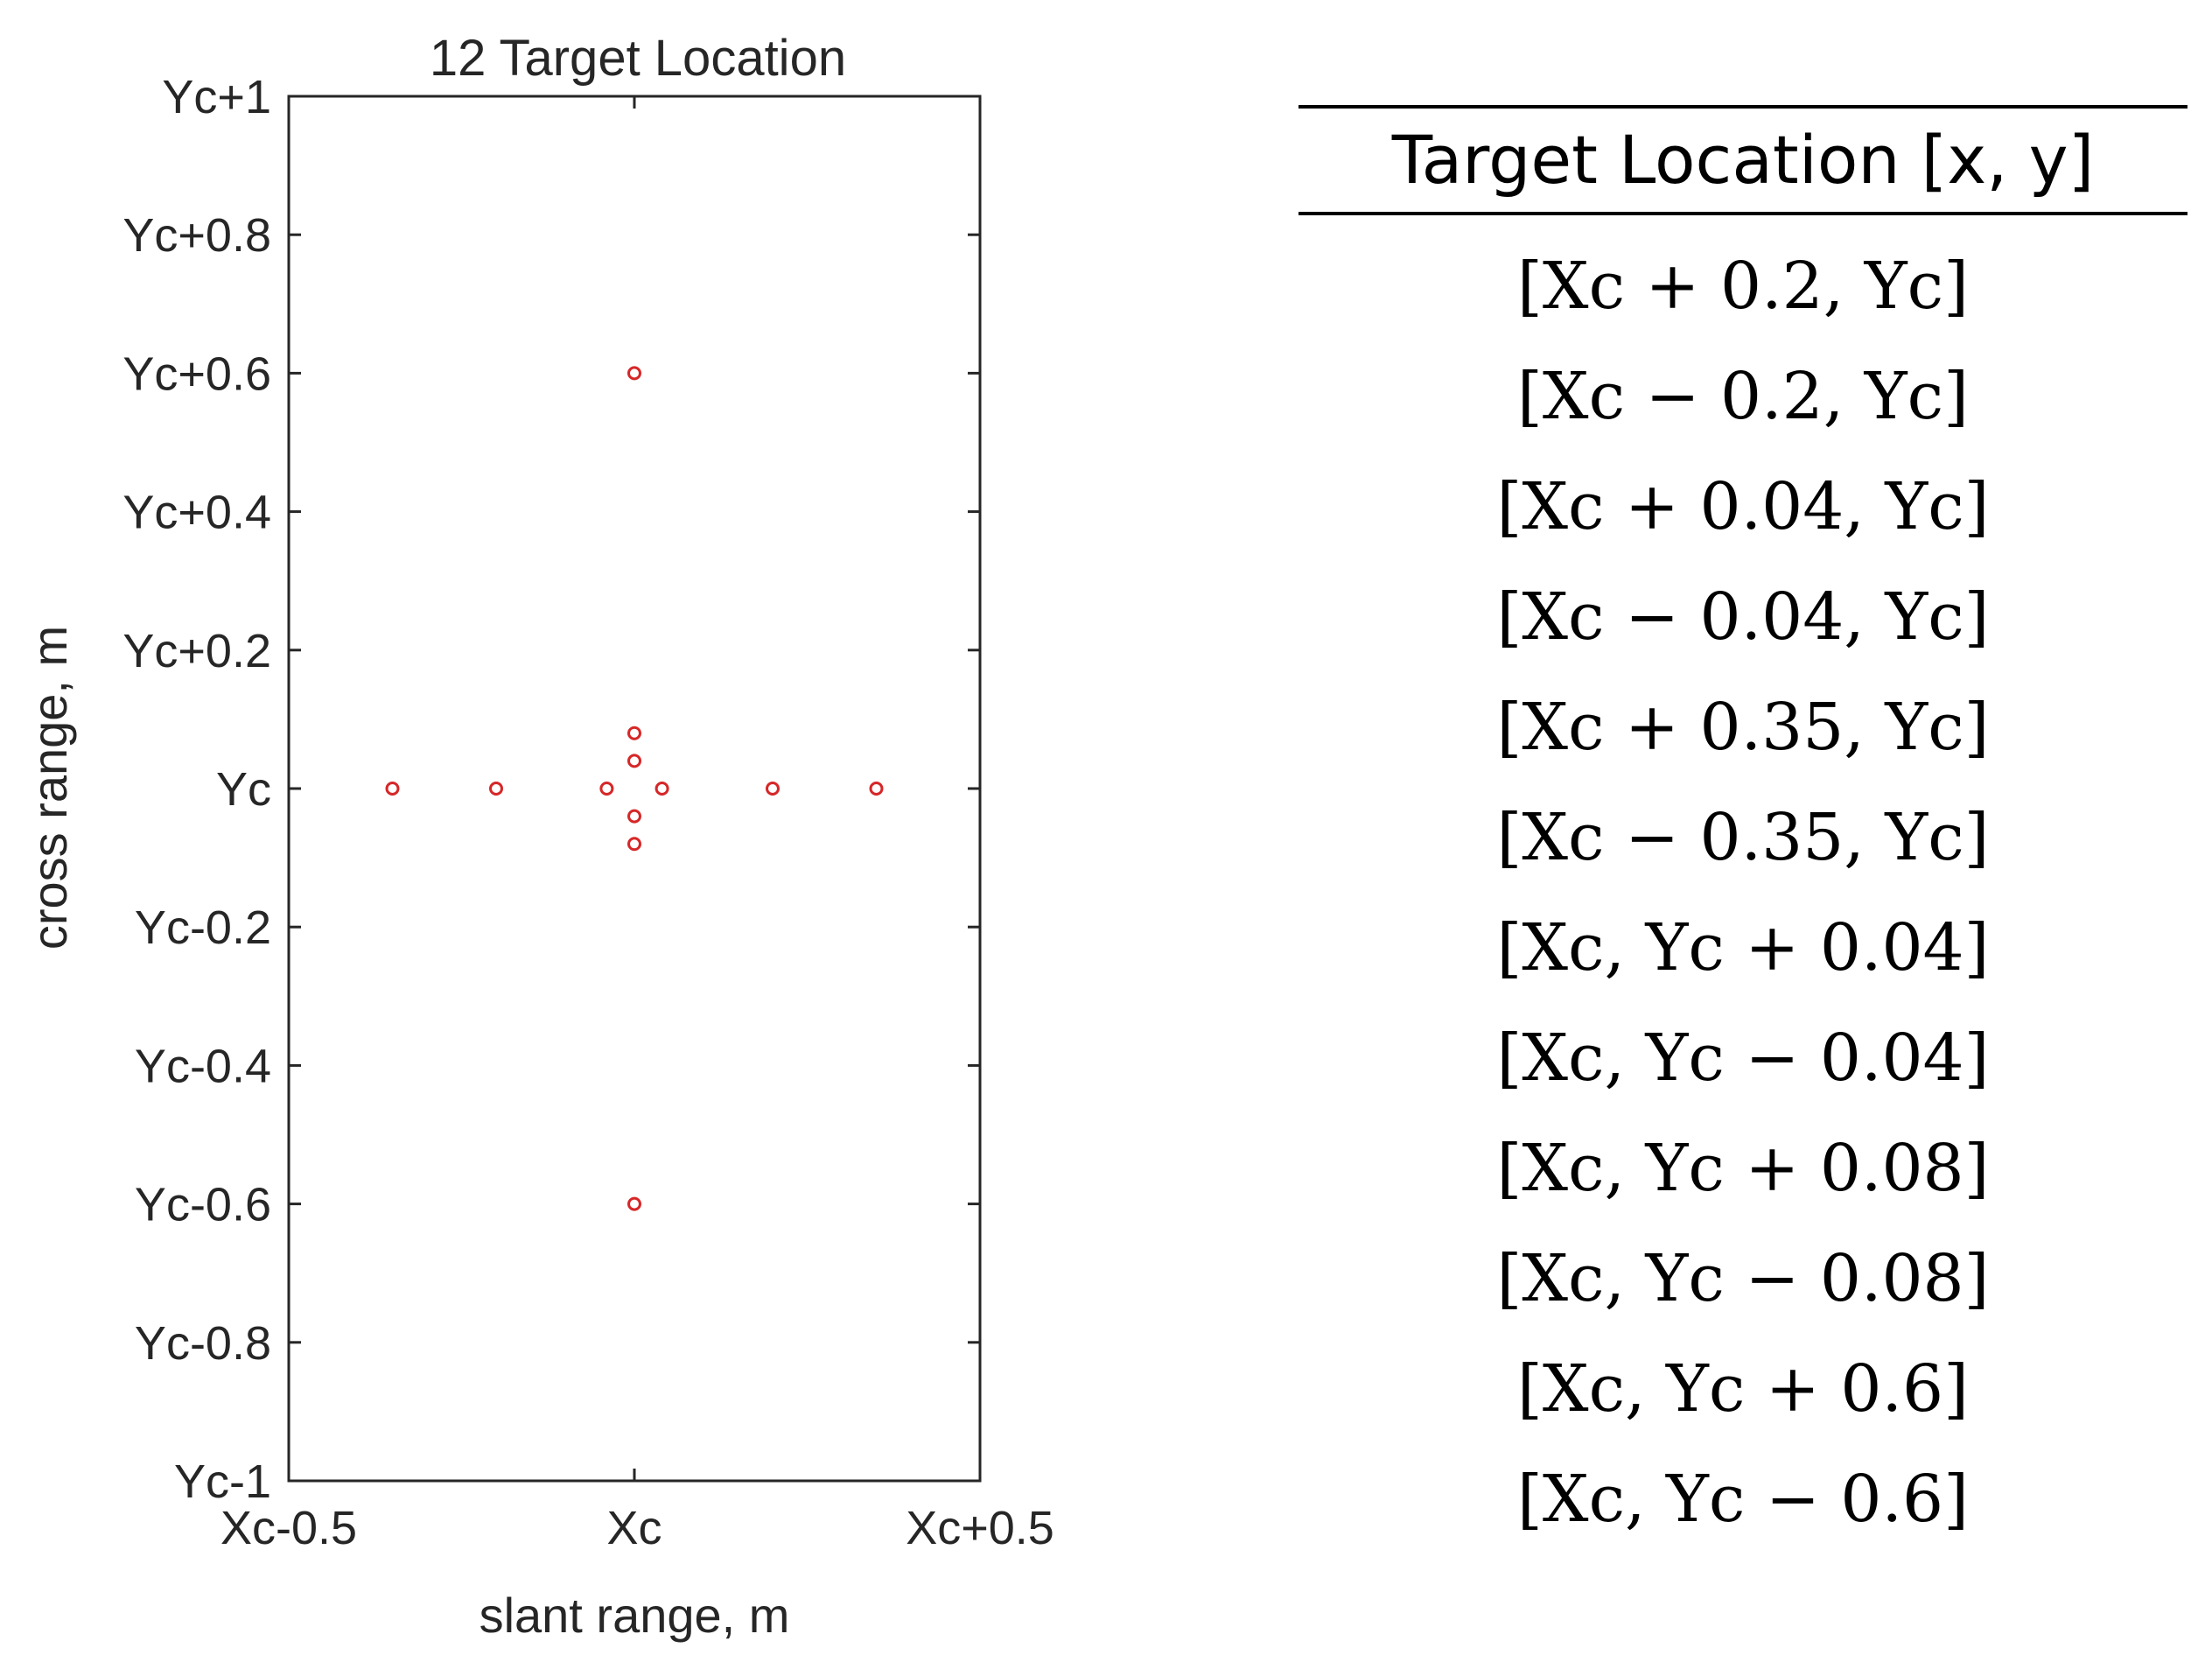 This screenshot has height=1676, width=2212. What do you see at coordinates (196, 513) in the screenshot?
I see `y-tick-label: Yc+0.4` at bounding box center [196, 513].